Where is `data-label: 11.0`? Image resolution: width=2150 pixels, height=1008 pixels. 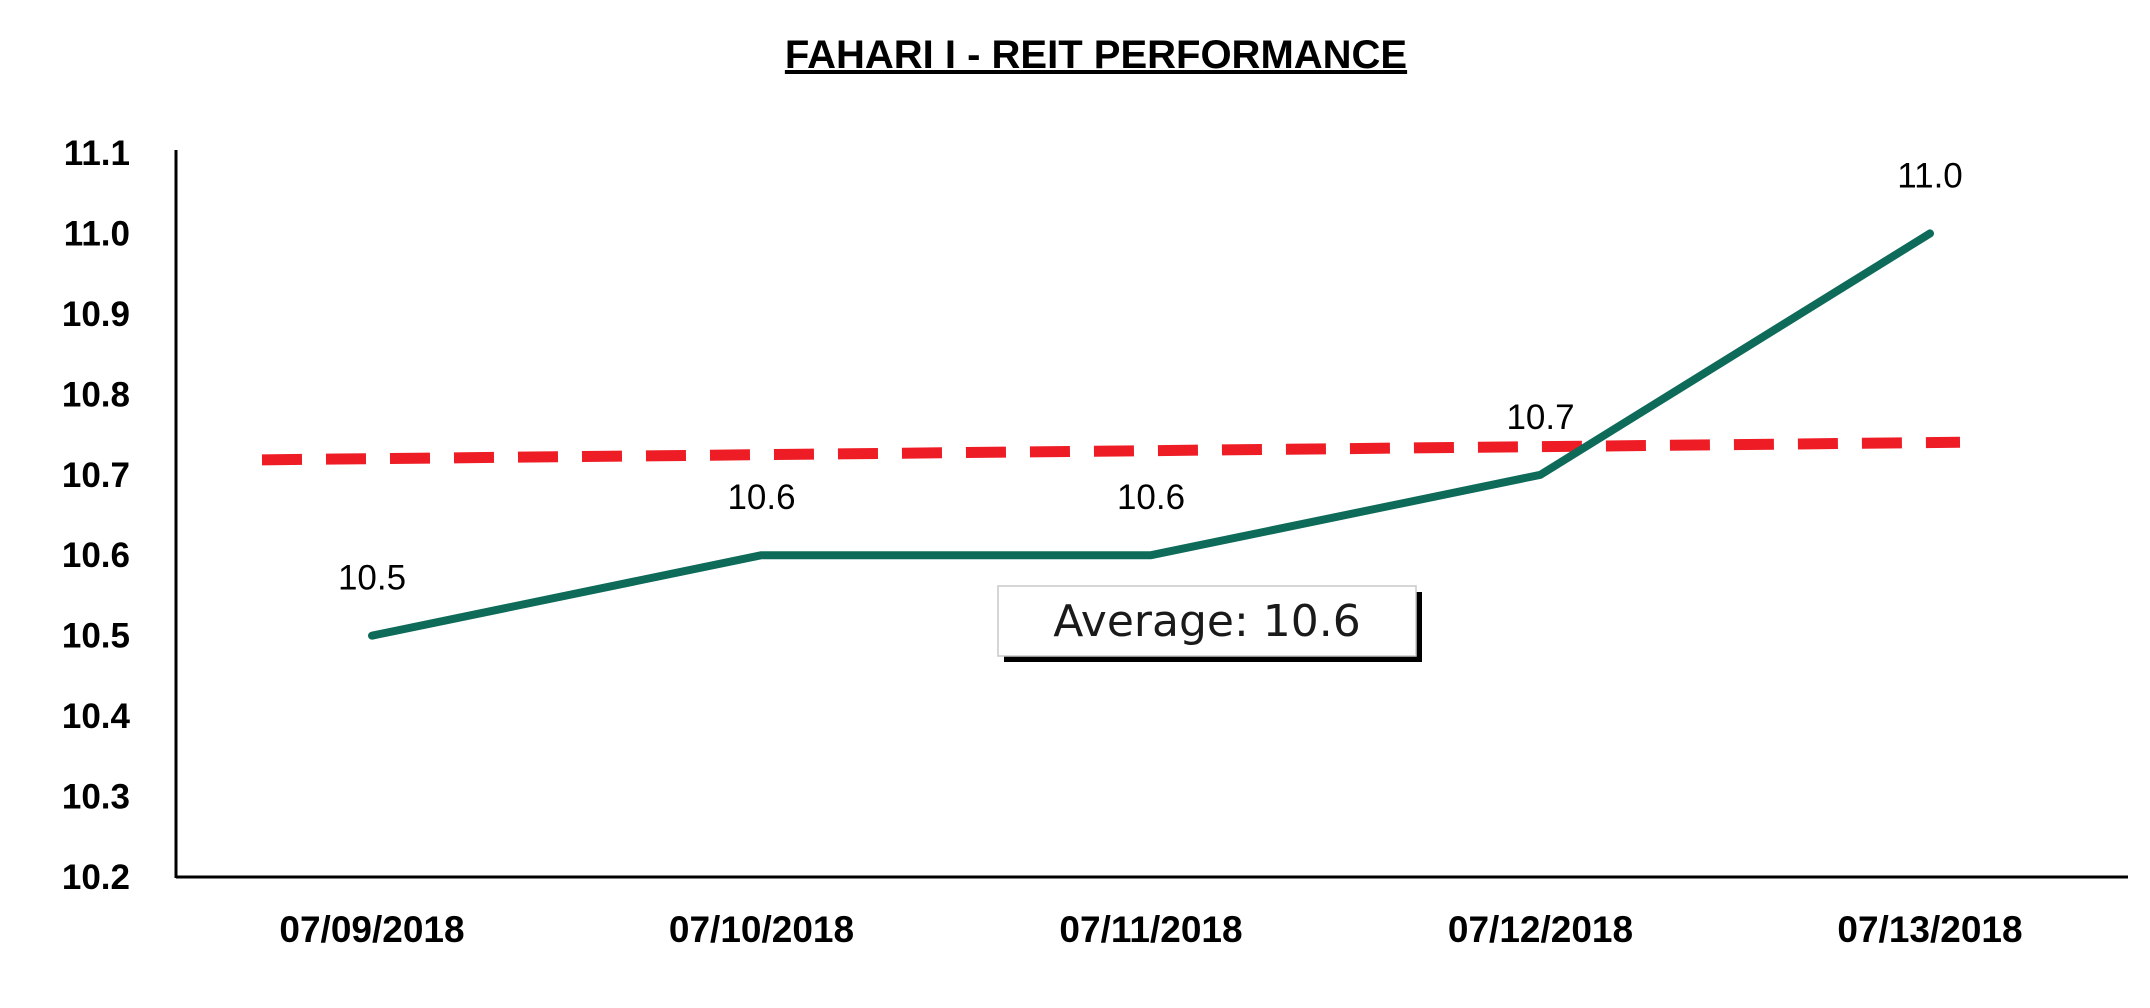
data-label: 11.0 is located at coordinates (1930, 175).